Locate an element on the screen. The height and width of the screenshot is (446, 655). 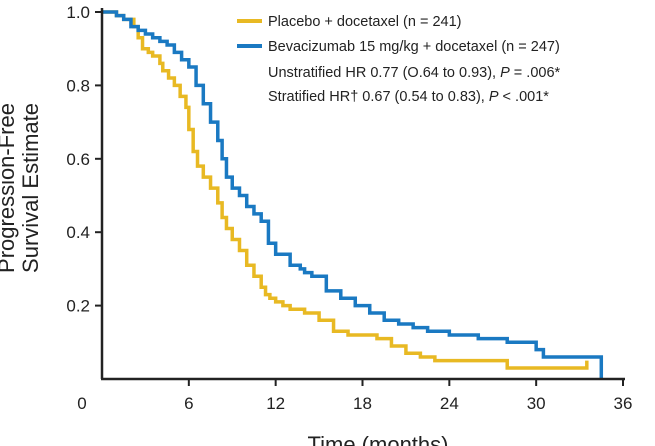
x-axis-title: Time (months) is located at coordinates (378, 439).